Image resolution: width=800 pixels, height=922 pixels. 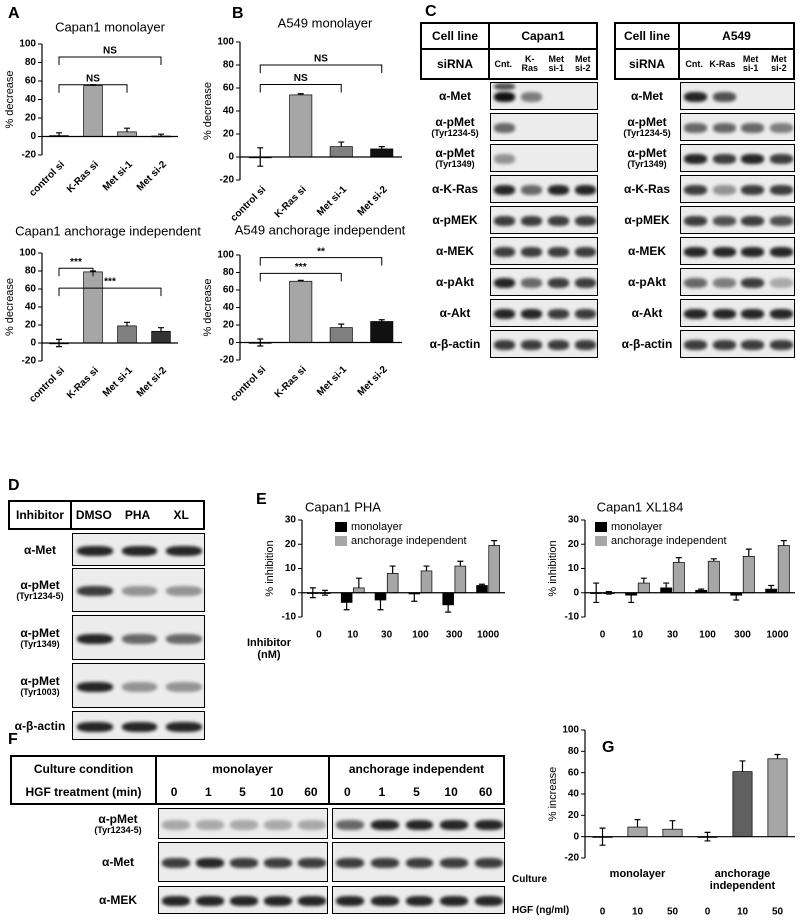 What do you see at coordinates (29, 155) in the screenshot?
I see `y-tick-label: -20` at bounding box center [29, 155].